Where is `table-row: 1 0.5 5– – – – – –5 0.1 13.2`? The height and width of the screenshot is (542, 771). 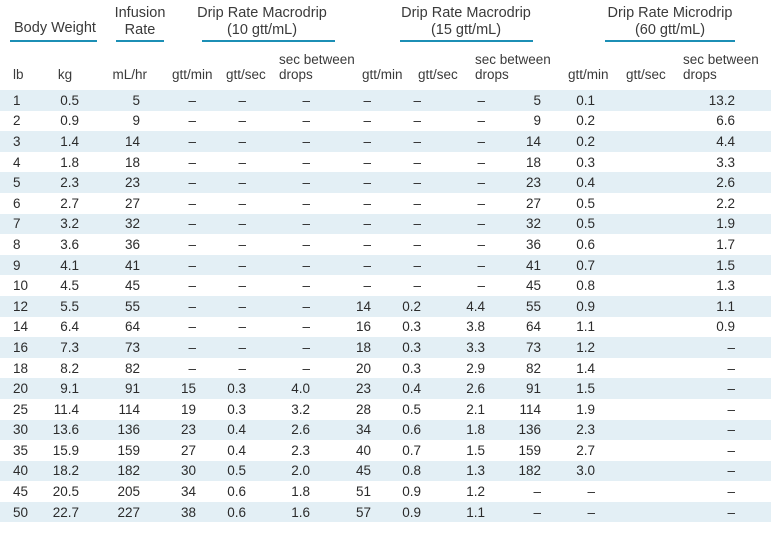
table-row: 1 0.5 5– – – – – –5 0.1 13.2 is located at coordinates (385, 100).